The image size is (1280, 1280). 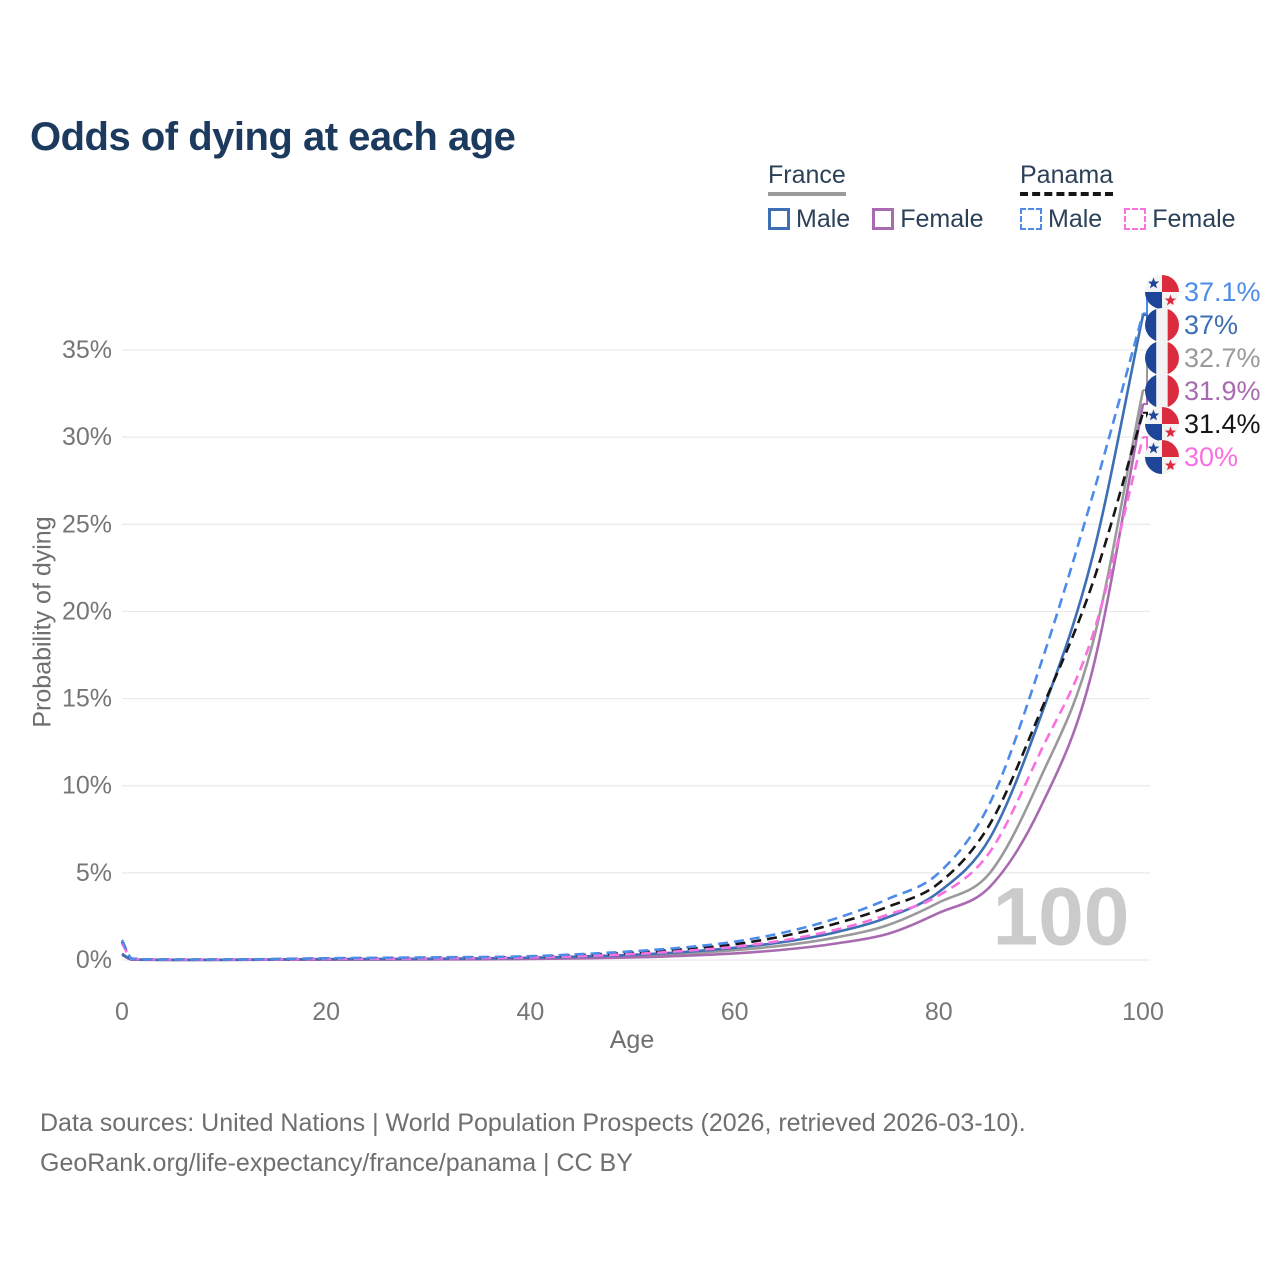 I want to click on x-tick-label: 80, so click(x=939, y=1012).